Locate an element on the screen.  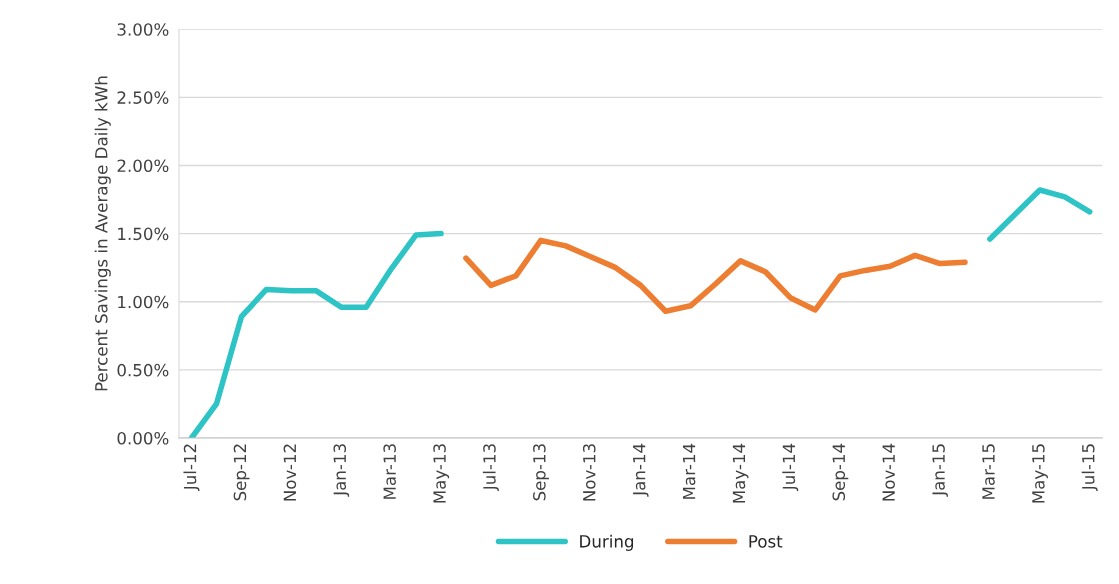
y-axis-title: Percent Savings in Average Daily kWh is located at coordinates (102, 233).